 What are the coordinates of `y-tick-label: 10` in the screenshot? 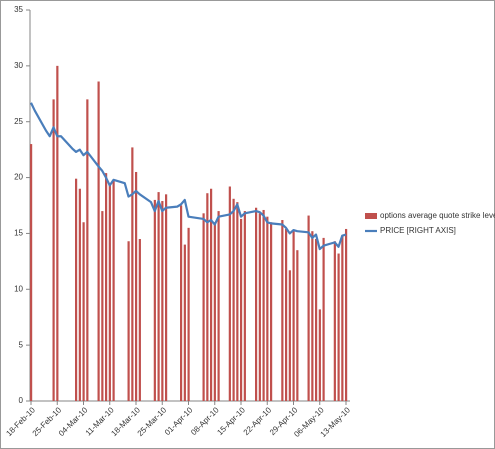 It's located at (18, 288).